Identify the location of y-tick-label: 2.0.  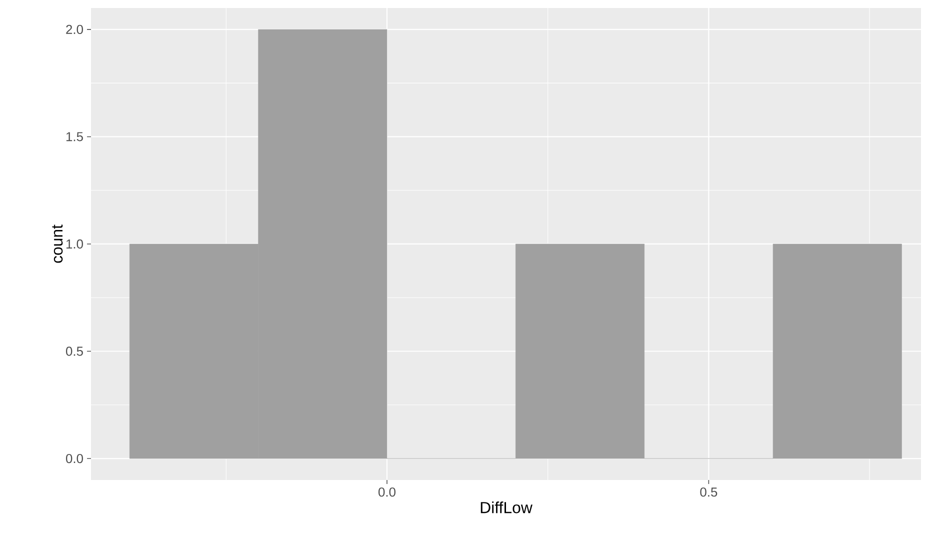
(74, 29).